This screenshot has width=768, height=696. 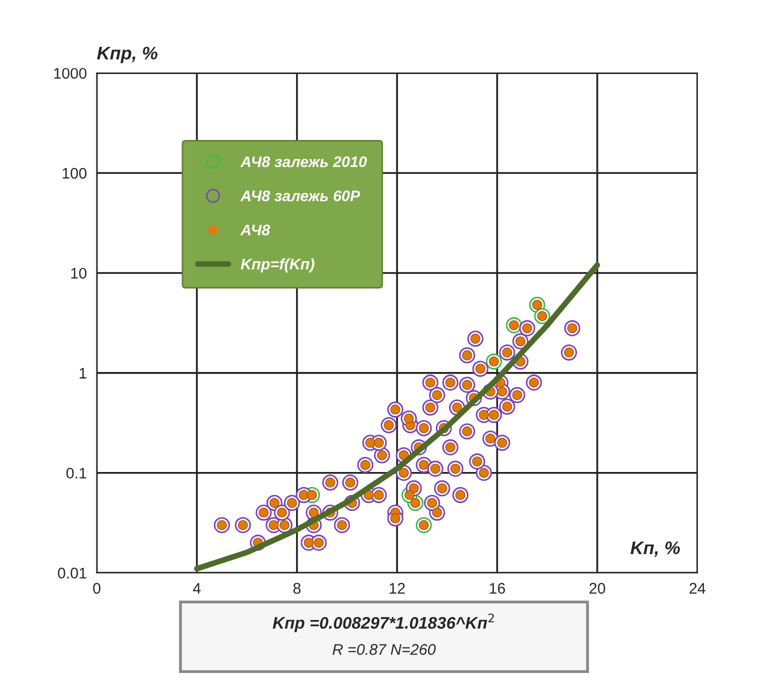 I want to click on x-tick-label: 4, so click(x=196, y=588).